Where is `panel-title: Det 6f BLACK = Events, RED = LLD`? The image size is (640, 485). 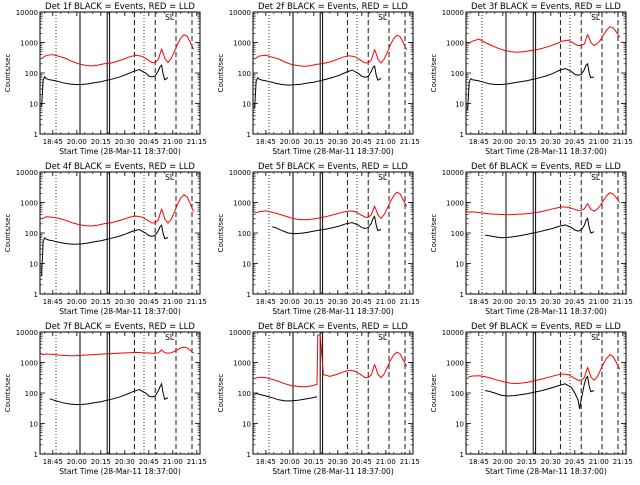
panel-title: Det 6f BLACK = Events, RED = LLD is located at coordinates (546, 167).